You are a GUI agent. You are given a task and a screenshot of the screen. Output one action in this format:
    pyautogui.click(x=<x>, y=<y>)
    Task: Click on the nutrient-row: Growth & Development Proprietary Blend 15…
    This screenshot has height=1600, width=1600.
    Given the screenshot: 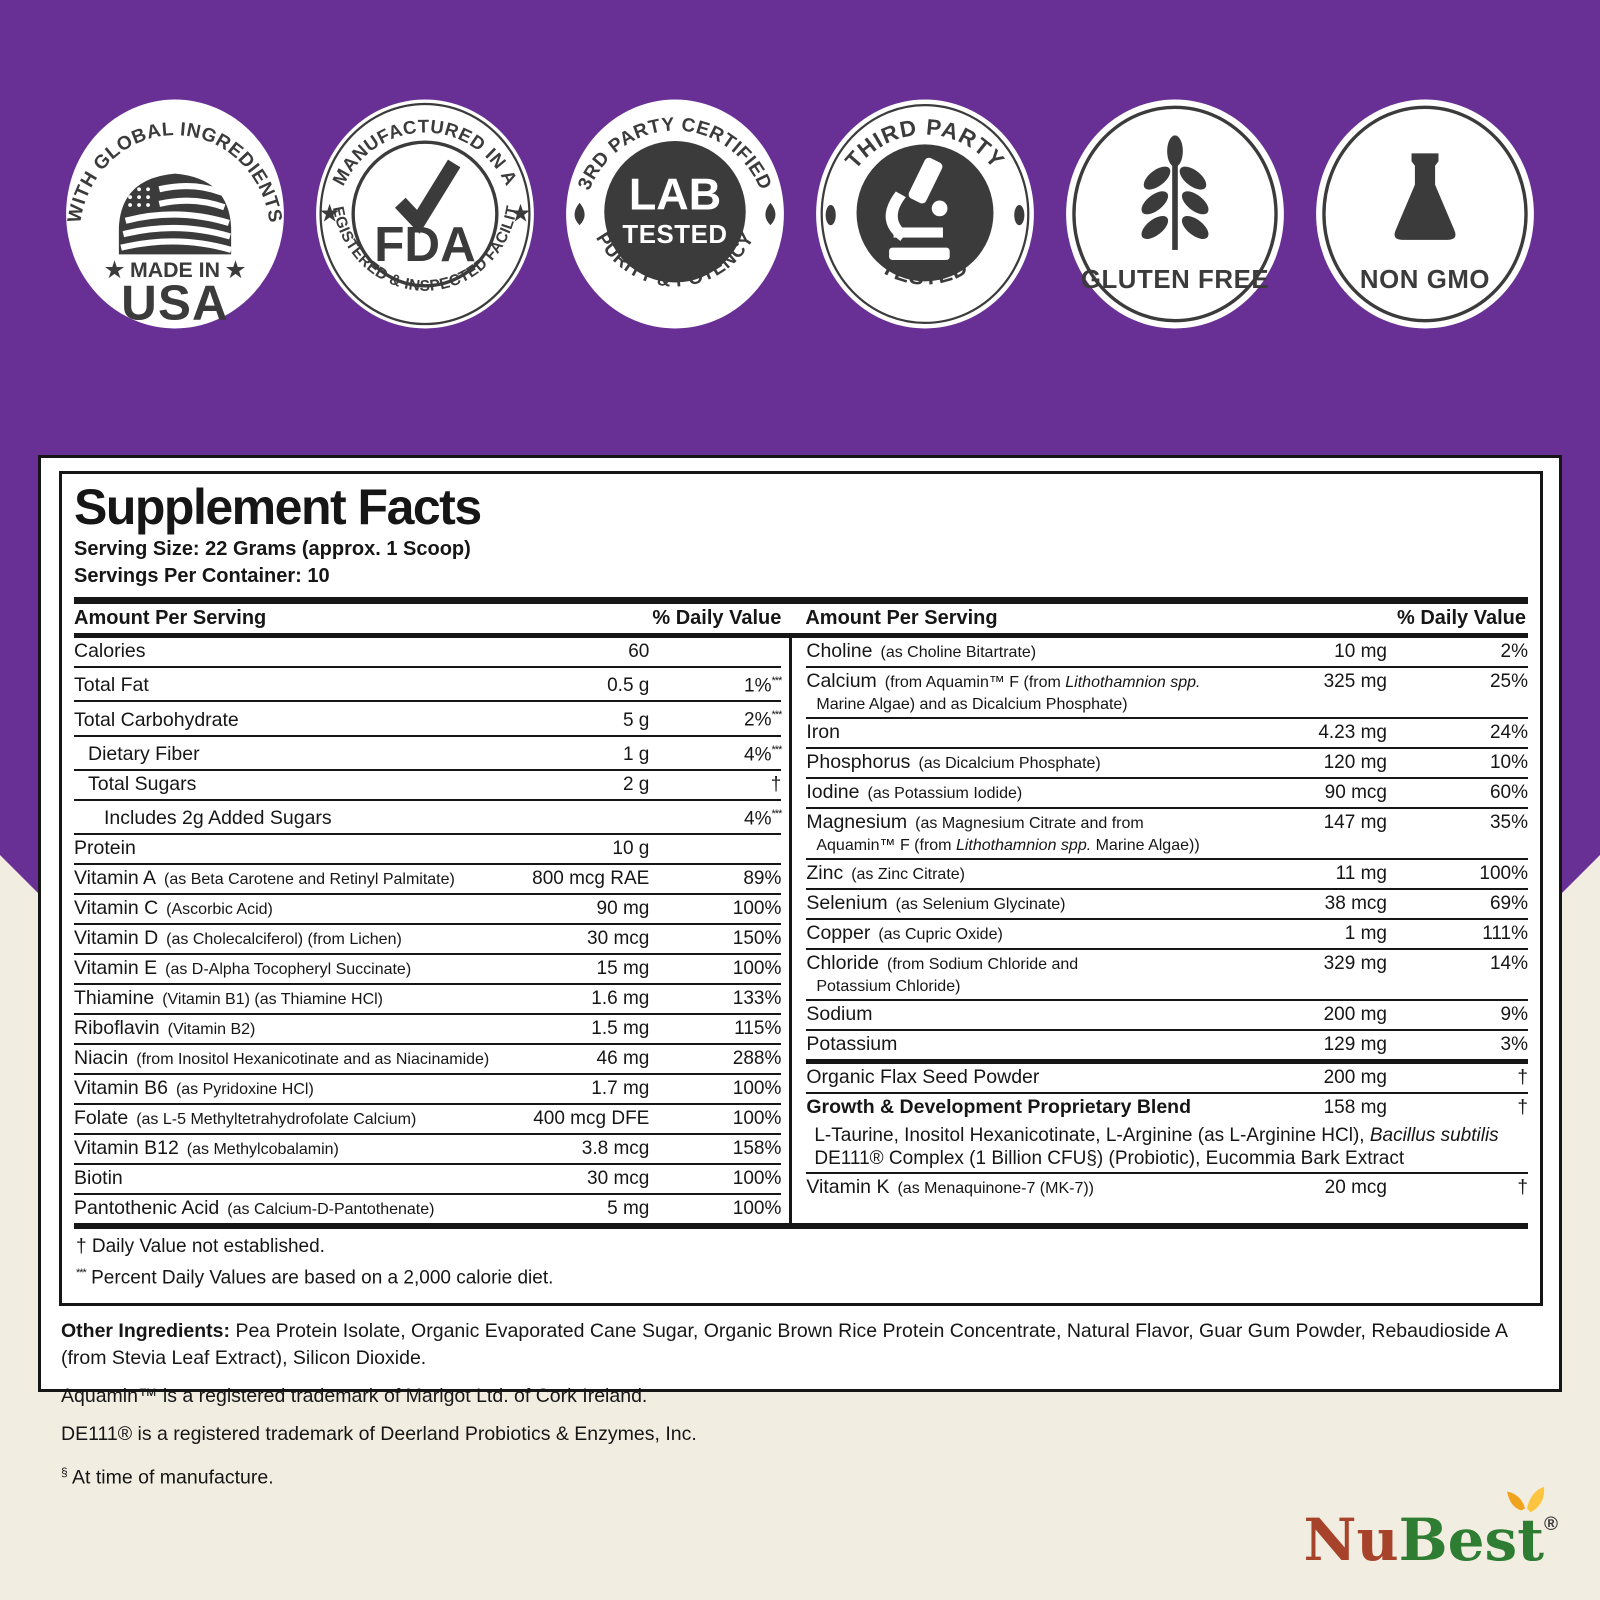 What is the action you would take?
    pyautogui.click(x=1167, y=1107)
    